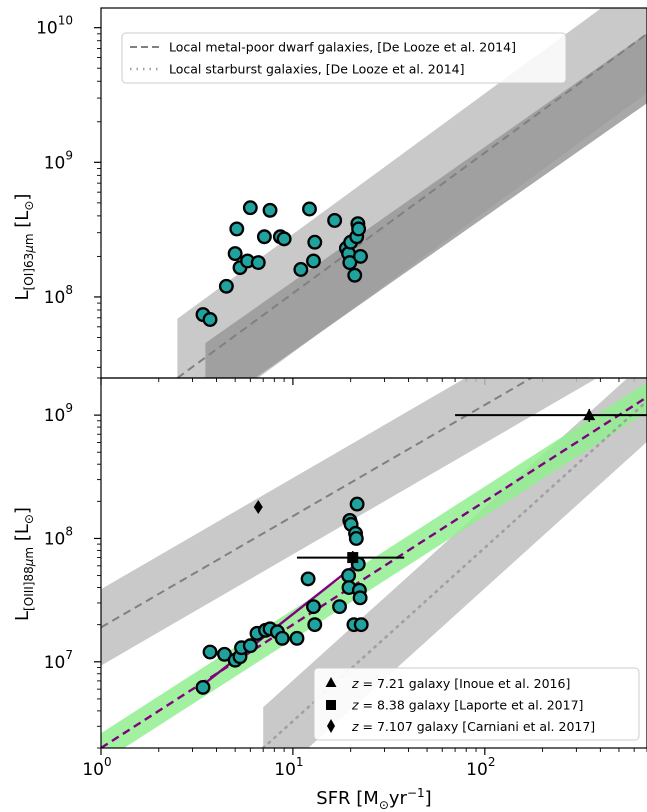 This screenshot has height=812, width=647. What do you see at coordinates (24, 247) in the screenshot?
I see `top-y-axis-label: L[OI]63μm [L⊙]` at bounding box center [24, 247].